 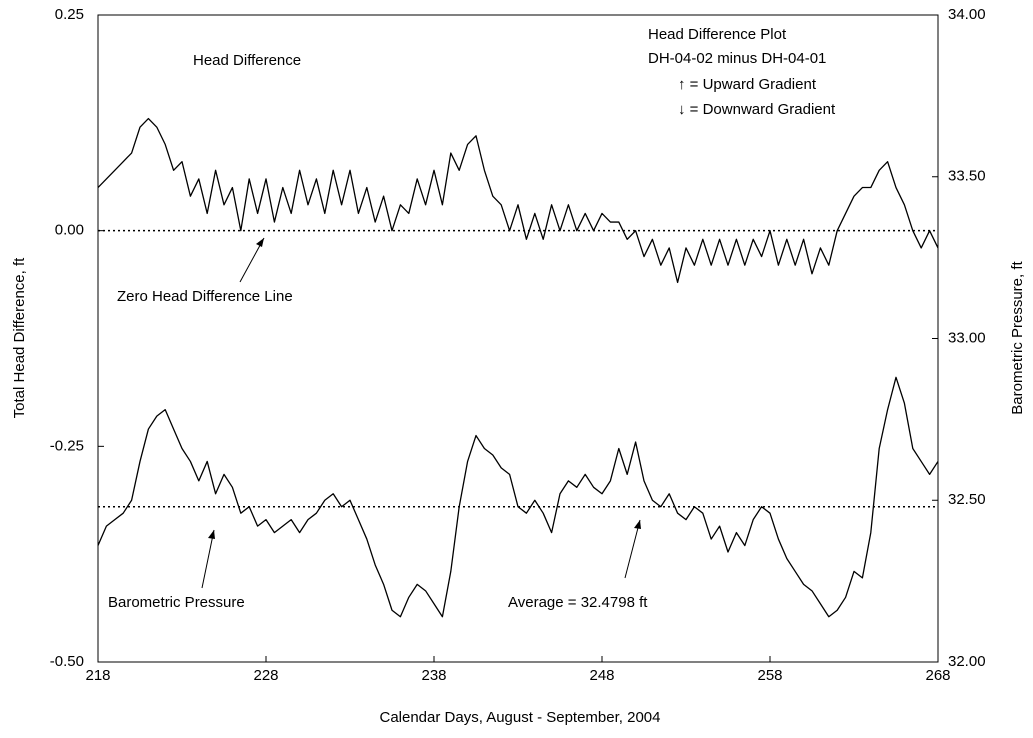 What do you see at coordinates (757, 109) in the screenshot?
I see `annotation: ↓ = Downward Gradient` at bounding box center [757, 109].